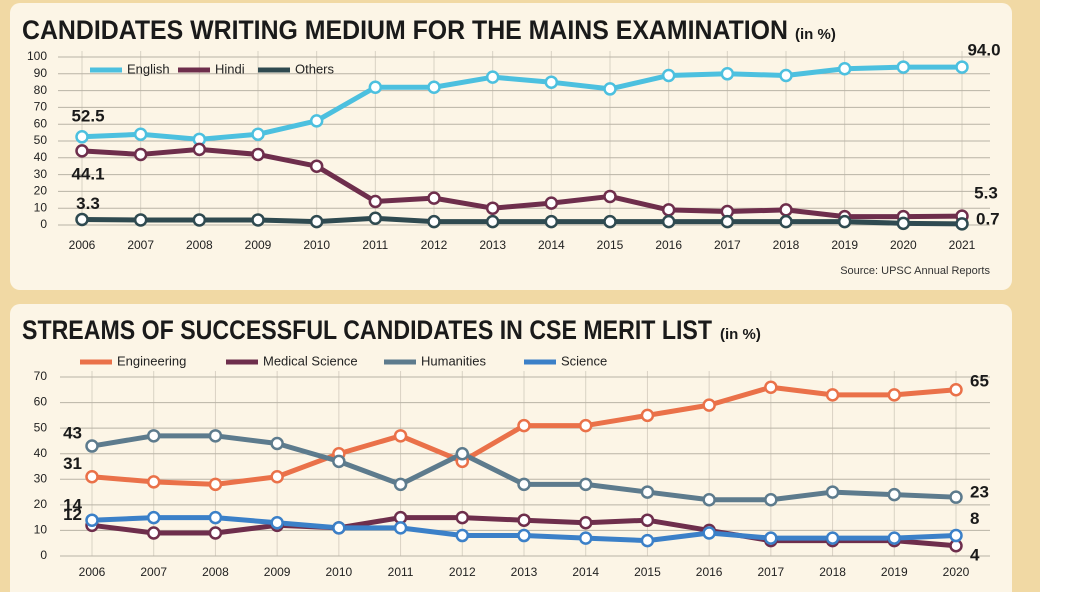 This screenshot has height=592, width=1080. I want to click on legend-label: Engineering, so click(151, 360).